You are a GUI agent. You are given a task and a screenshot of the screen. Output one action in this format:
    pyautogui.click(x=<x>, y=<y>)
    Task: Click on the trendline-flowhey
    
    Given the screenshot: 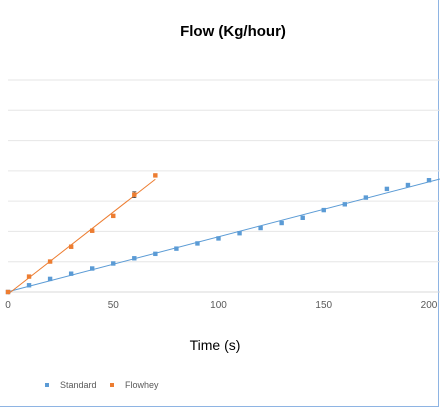 What is the action you would take?
    pyautogui.click(x=81, y=236)
    